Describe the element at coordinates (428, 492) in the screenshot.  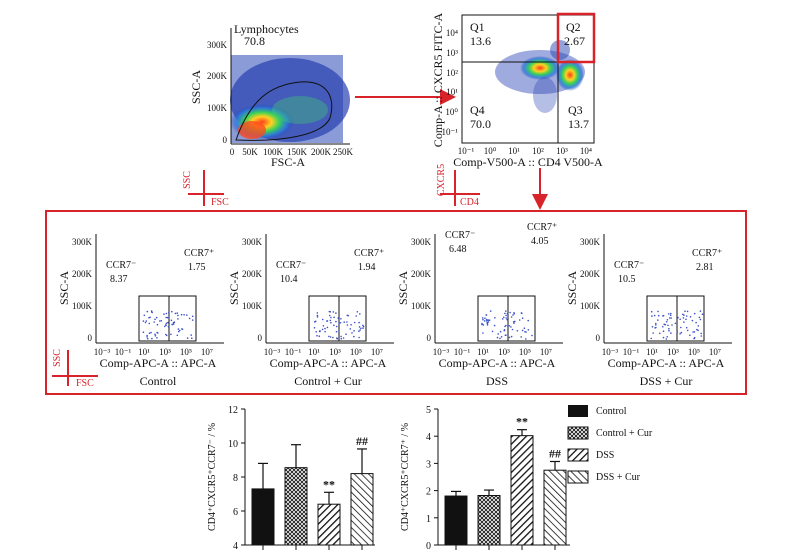
I see `bar-ytick-label: 2` at that location.